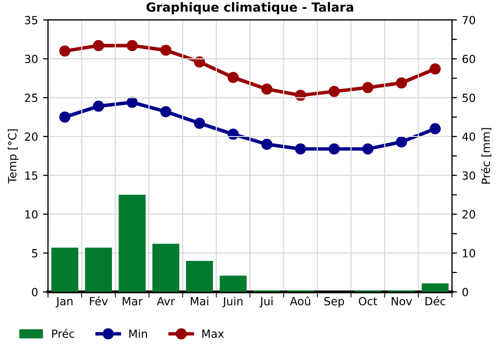 The image size is (500, 350). What do you see at coordinates (31, 98) in the screenshot?
I see `y-tick-label: 25` at bounding box center [31, 98].